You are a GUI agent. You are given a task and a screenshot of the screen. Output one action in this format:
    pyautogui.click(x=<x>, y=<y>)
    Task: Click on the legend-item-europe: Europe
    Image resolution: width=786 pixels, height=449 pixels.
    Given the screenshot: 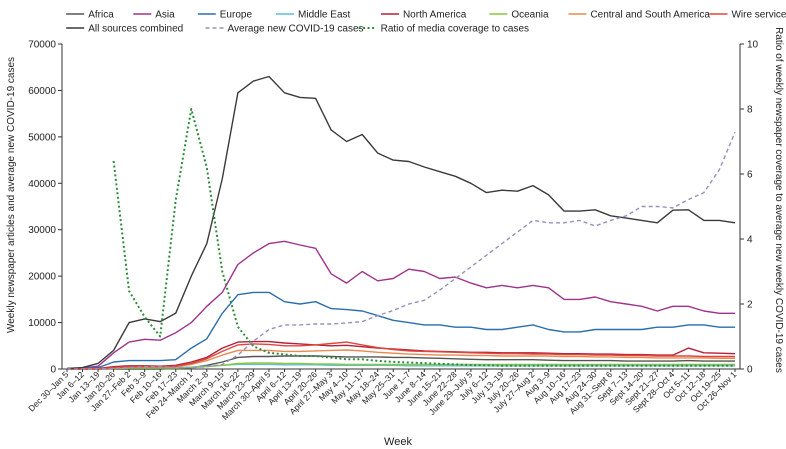 What is the action you would take?
    pyautogui.click(x=225, y=15)
    